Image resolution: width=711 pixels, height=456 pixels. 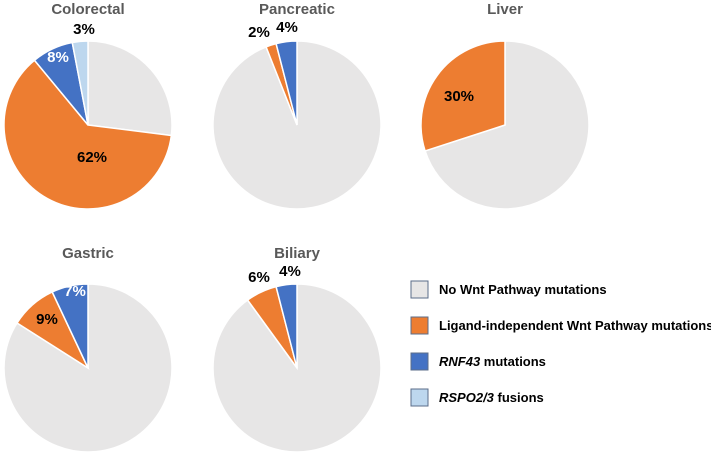 I want to click on legend-swatch-rnf43-mutations, so click(x=419, y=361).